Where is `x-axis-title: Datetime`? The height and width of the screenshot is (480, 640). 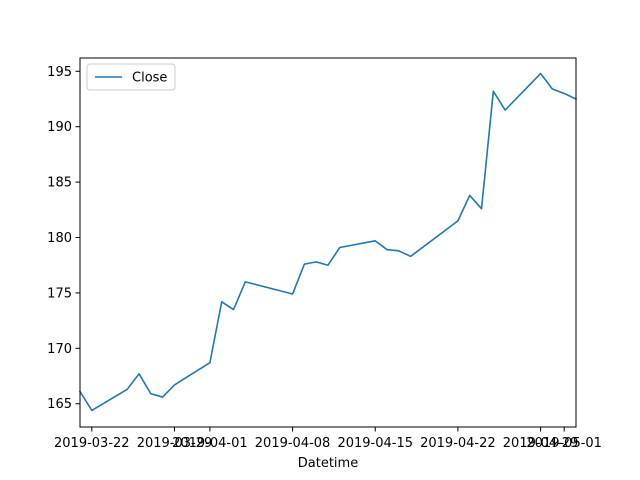 x-axis-title: Datetime is located at coordinates (328, 463).